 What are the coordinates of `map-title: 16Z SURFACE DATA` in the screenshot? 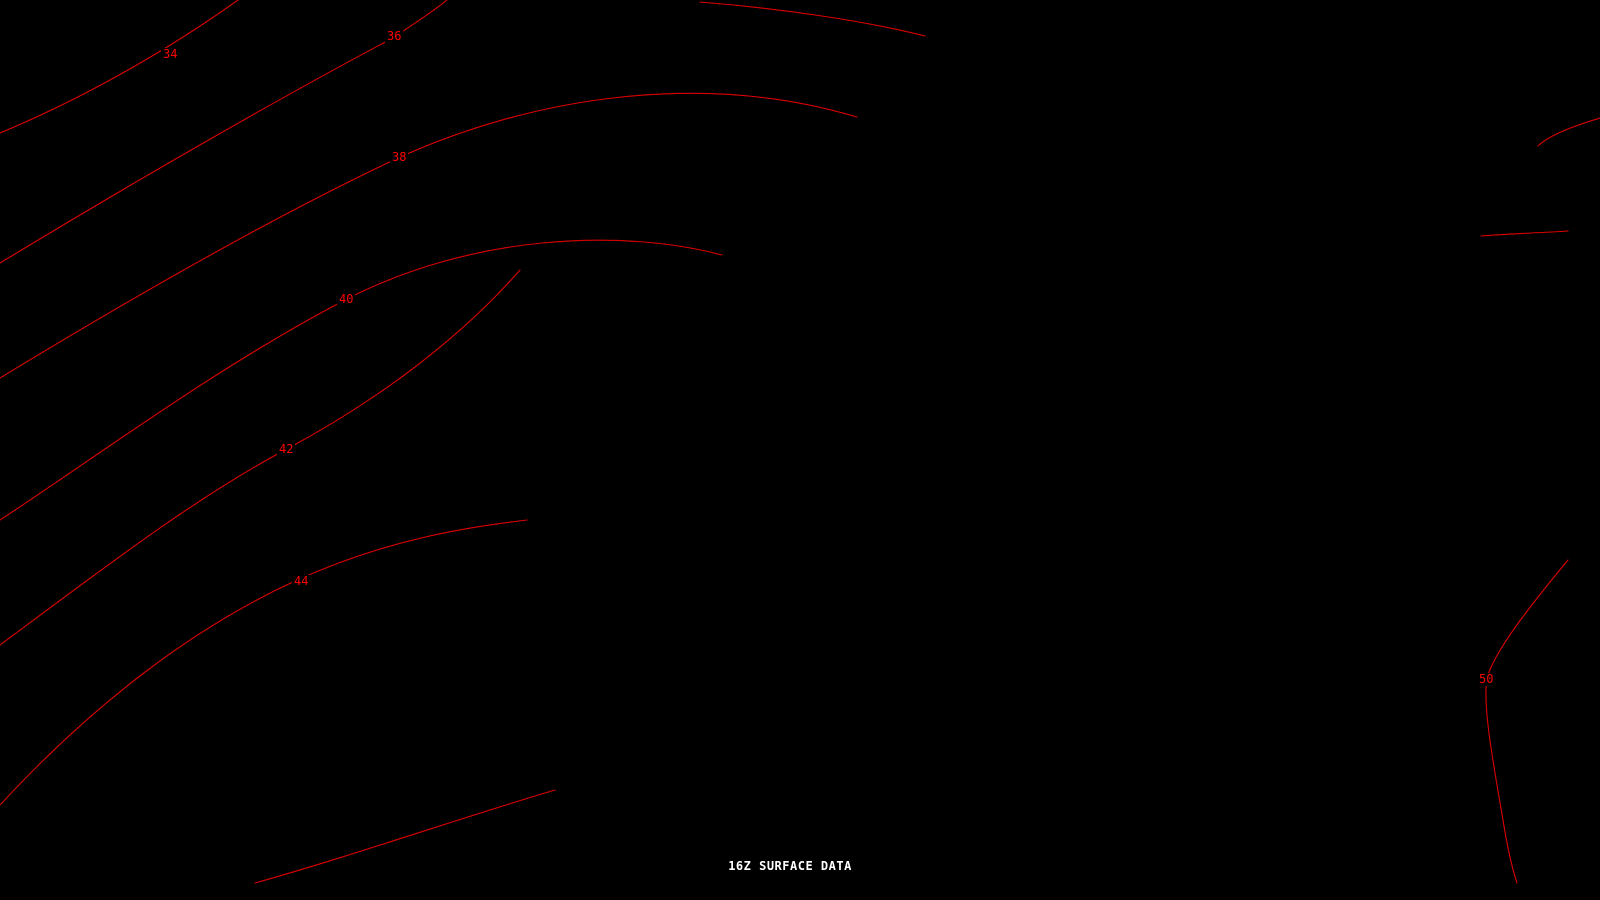 It's located at (790, 866).